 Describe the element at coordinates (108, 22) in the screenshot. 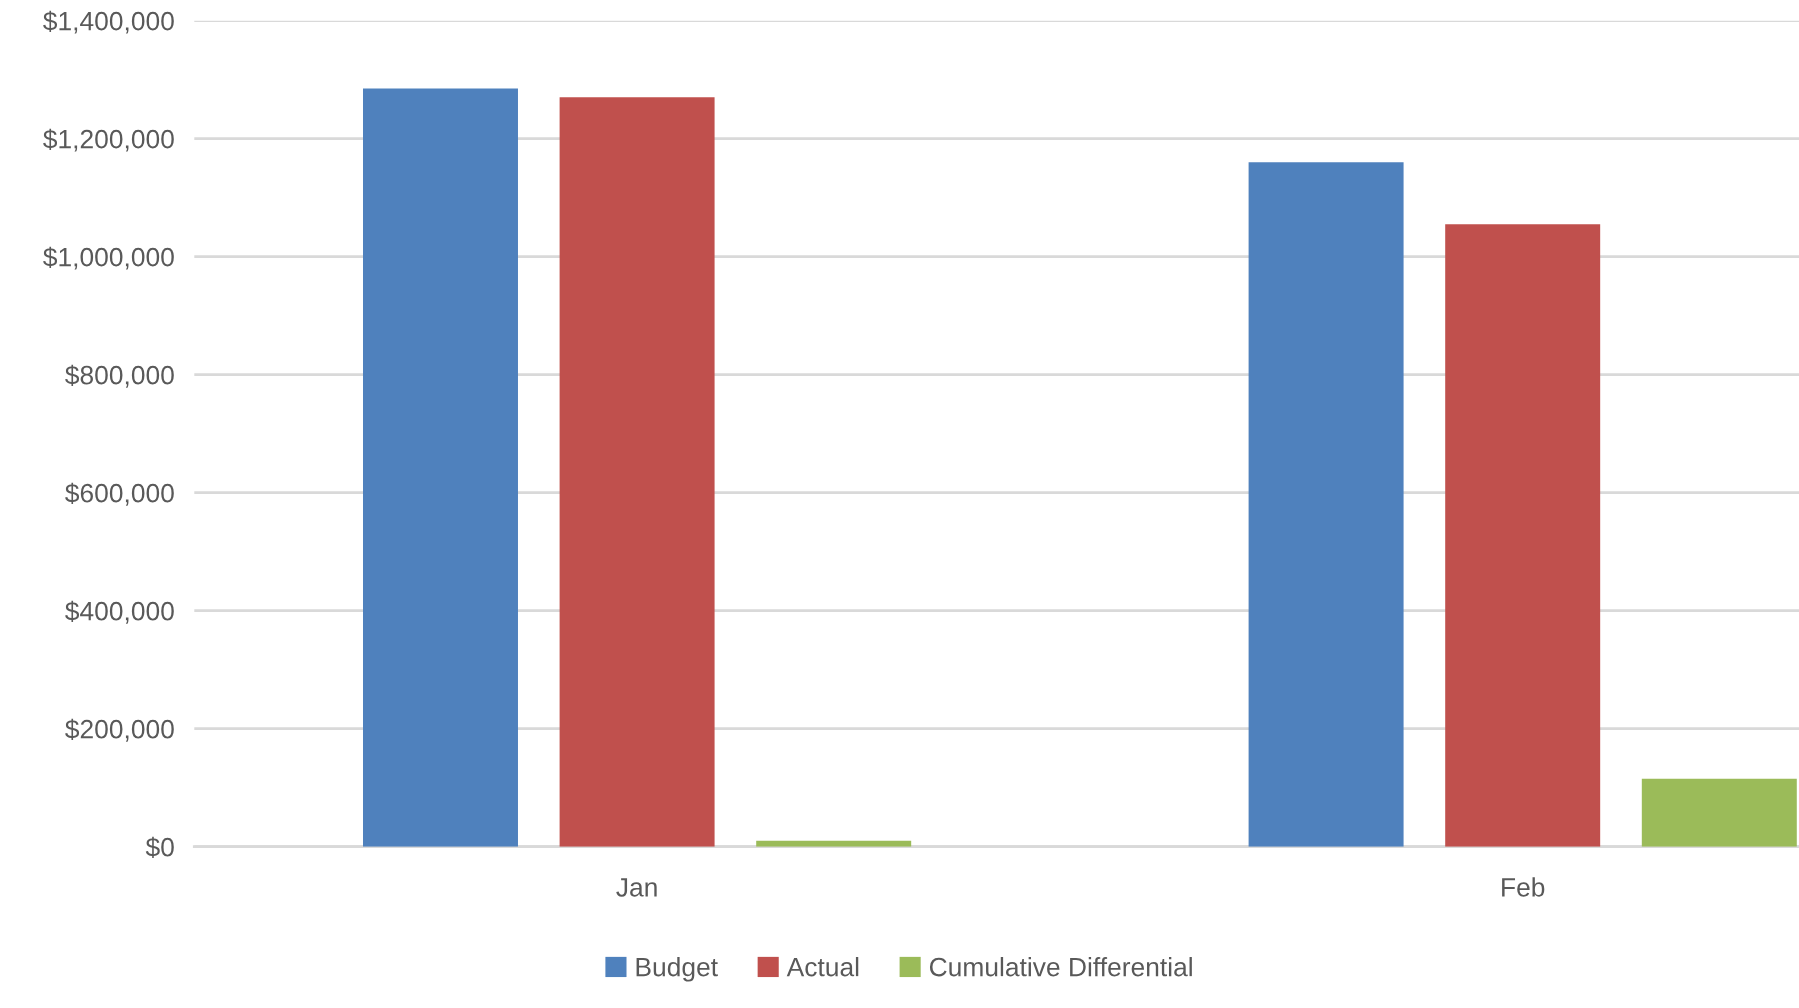

I see `y-tick-label: $1,400,000` at that location.